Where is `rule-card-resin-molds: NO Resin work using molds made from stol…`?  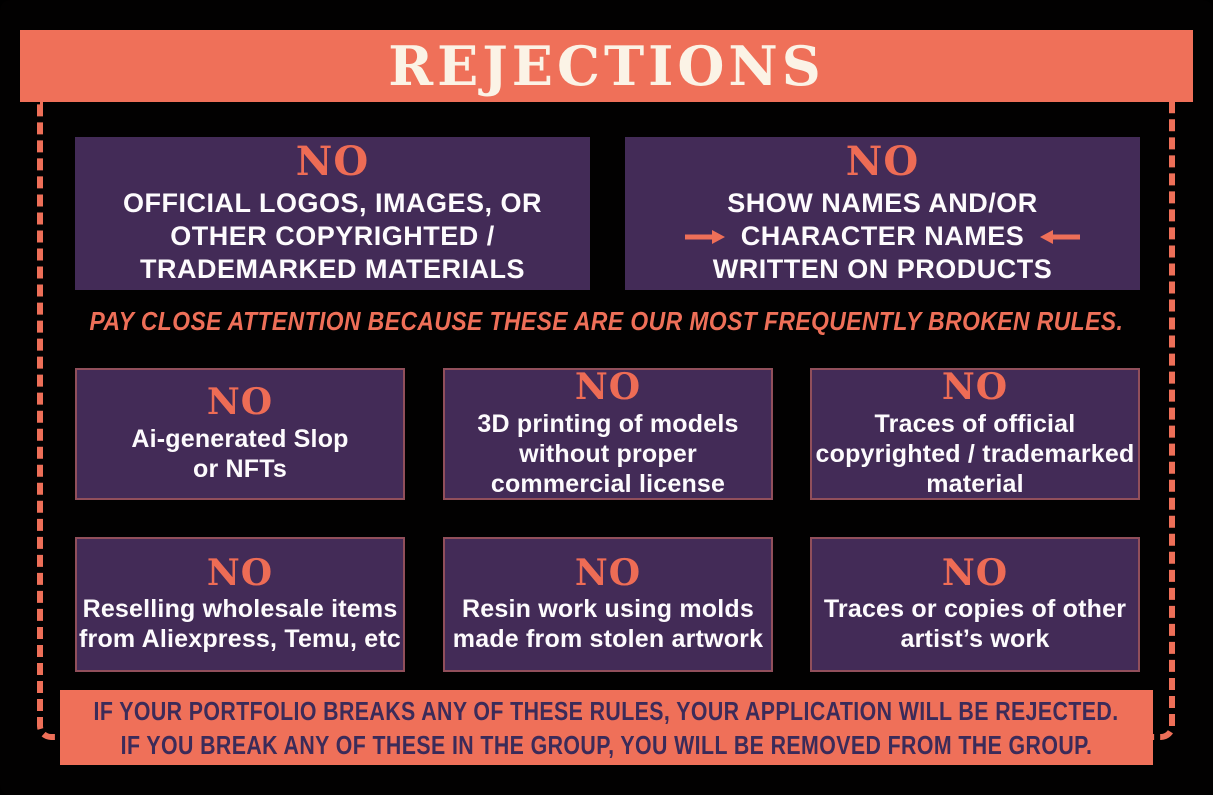
rule-card-resin-molds: NO Resin work using molds made from stol… is located at coordinates (608, 604).